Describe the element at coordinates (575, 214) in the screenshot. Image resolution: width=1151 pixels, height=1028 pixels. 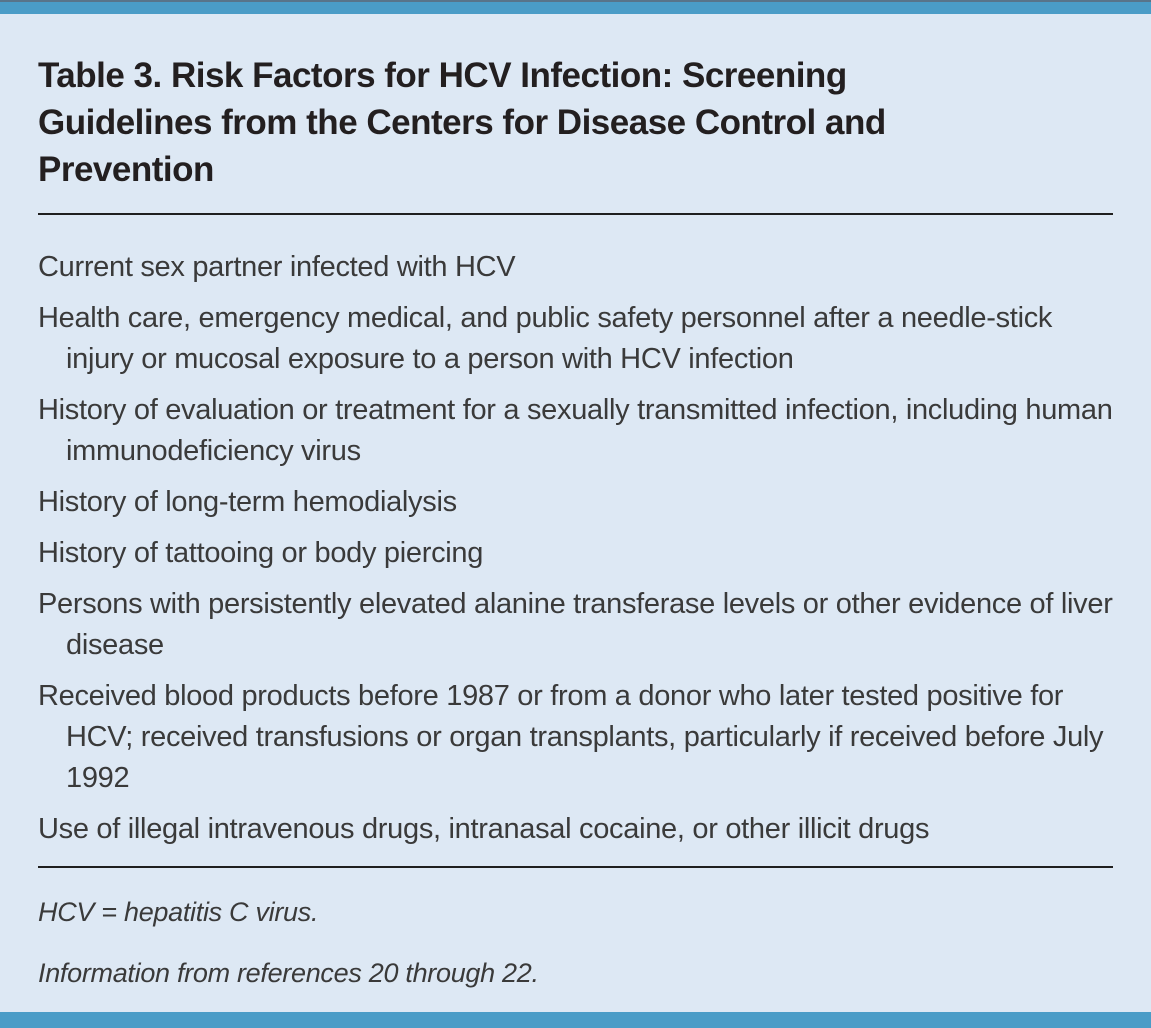
I see `title-divider` at that location.